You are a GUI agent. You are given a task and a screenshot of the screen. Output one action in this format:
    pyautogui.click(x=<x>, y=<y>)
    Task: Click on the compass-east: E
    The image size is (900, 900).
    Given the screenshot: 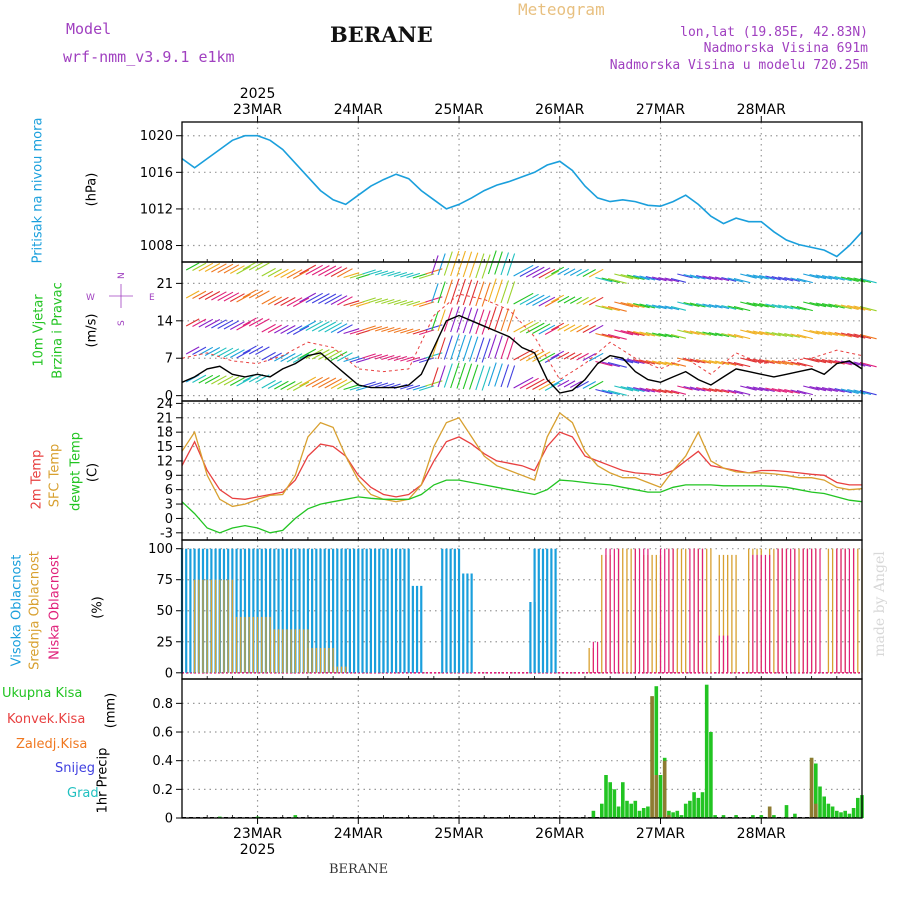 What is the action you would take?
    pyautogui.click(x=152, y=298)
    